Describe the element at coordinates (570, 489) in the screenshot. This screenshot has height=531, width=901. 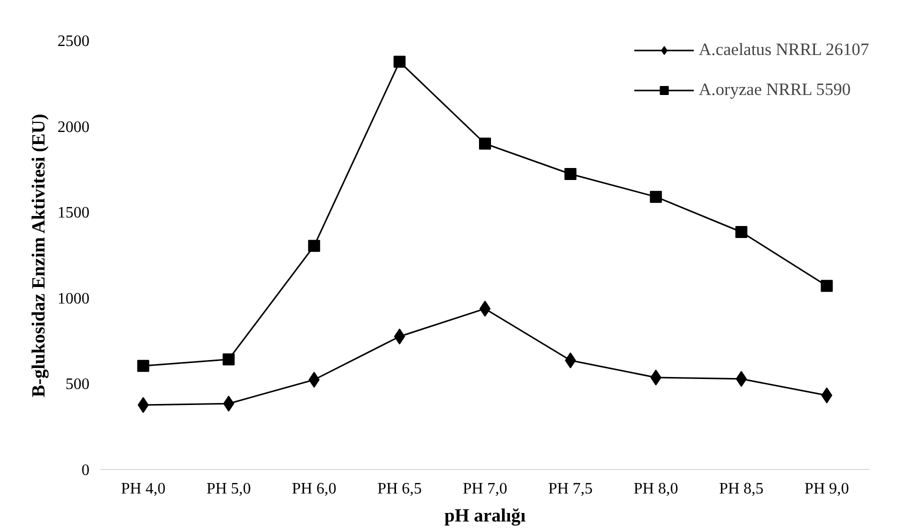
I see `x-tick-label: PH 7,5` at that location.